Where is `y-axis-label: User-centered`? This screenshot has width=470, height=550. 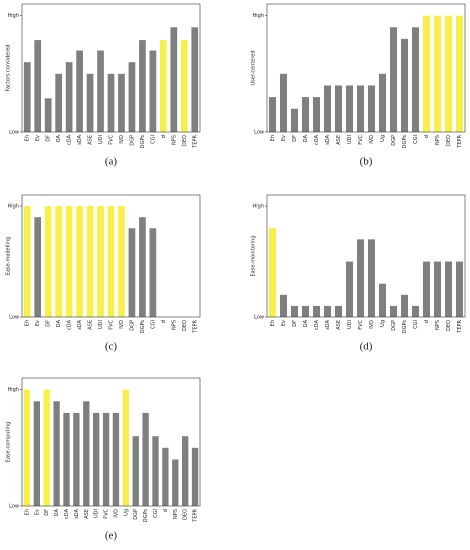
y-axis-label: User-centered is located at coordinates (254, 67).